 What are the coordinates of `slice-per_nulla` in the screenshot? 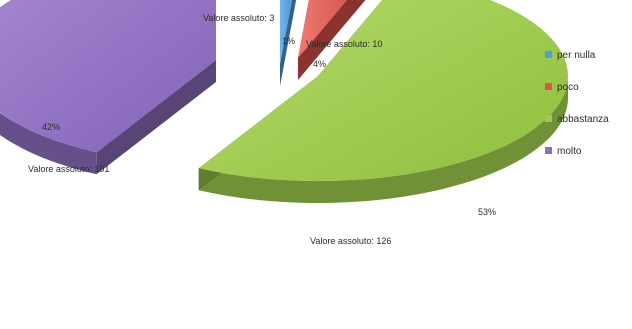 It's located at (288, 43).